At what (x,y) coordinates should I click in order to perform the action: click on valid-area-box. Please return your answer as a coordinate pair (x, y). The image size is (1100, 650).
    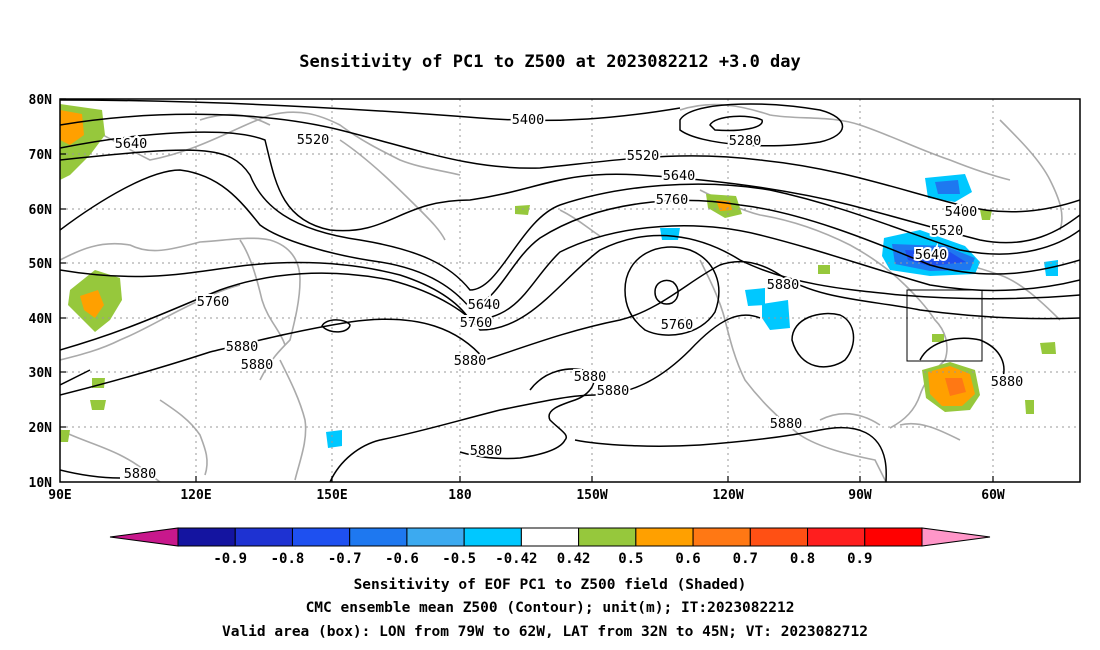
    Looking at the image, I should click on (944, 325).